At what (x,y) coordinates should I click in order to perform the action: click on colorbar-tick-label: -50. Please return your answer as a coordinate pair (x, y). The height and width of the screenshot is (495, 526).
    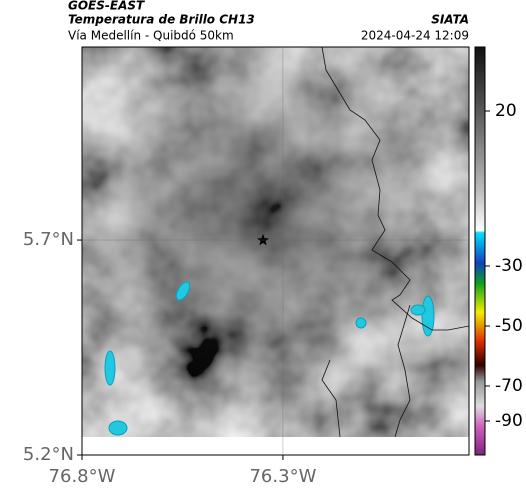
    Looking at the image, I should click on (509, 326).